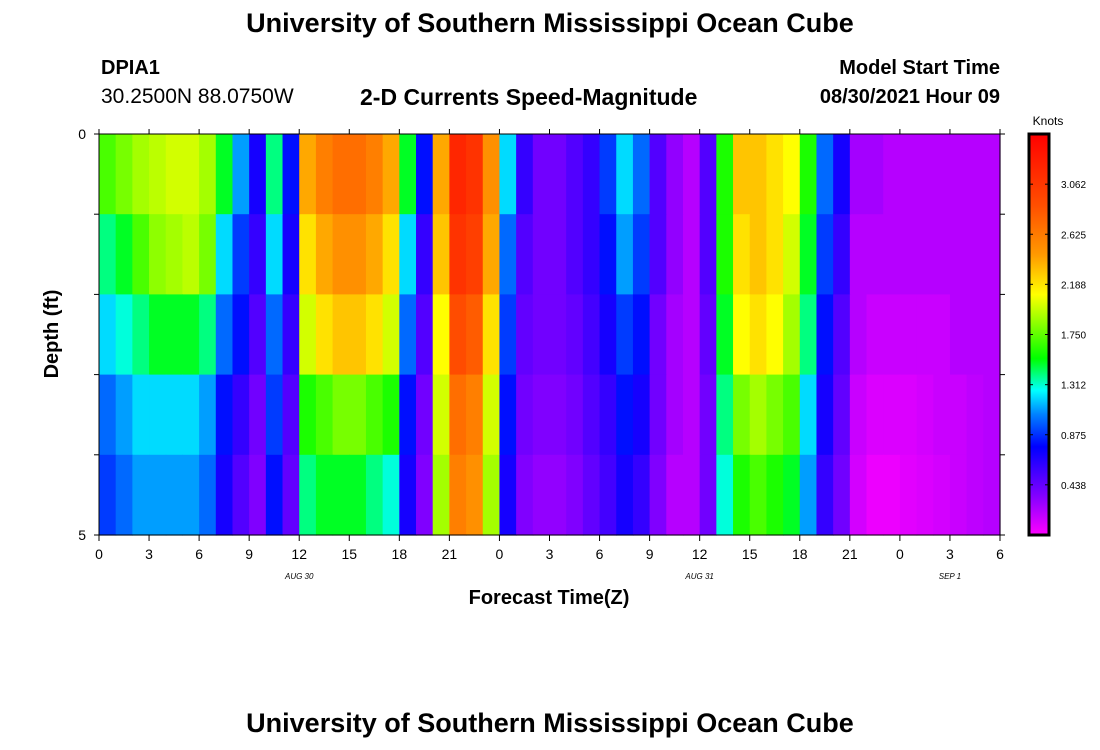 Image resolution: width=1100 pixels, height=750 pixels. What do you see at coordinates (622, 576) in the screenshot?
I see `date-labels: AUG 30 AUG 31 SEP 1` at bounding box center [622, 576].